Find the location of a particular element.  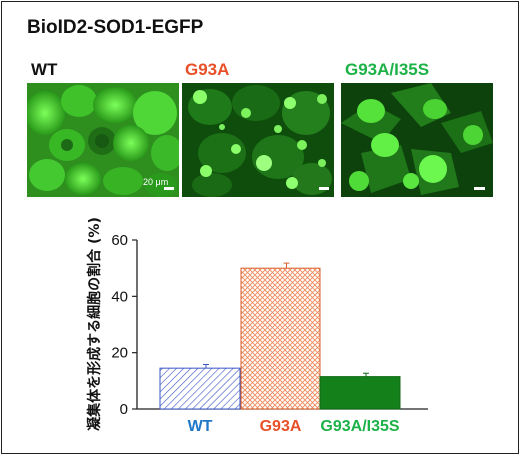

scale-bar-label: 20 μm is located at coordinates (156, 182).